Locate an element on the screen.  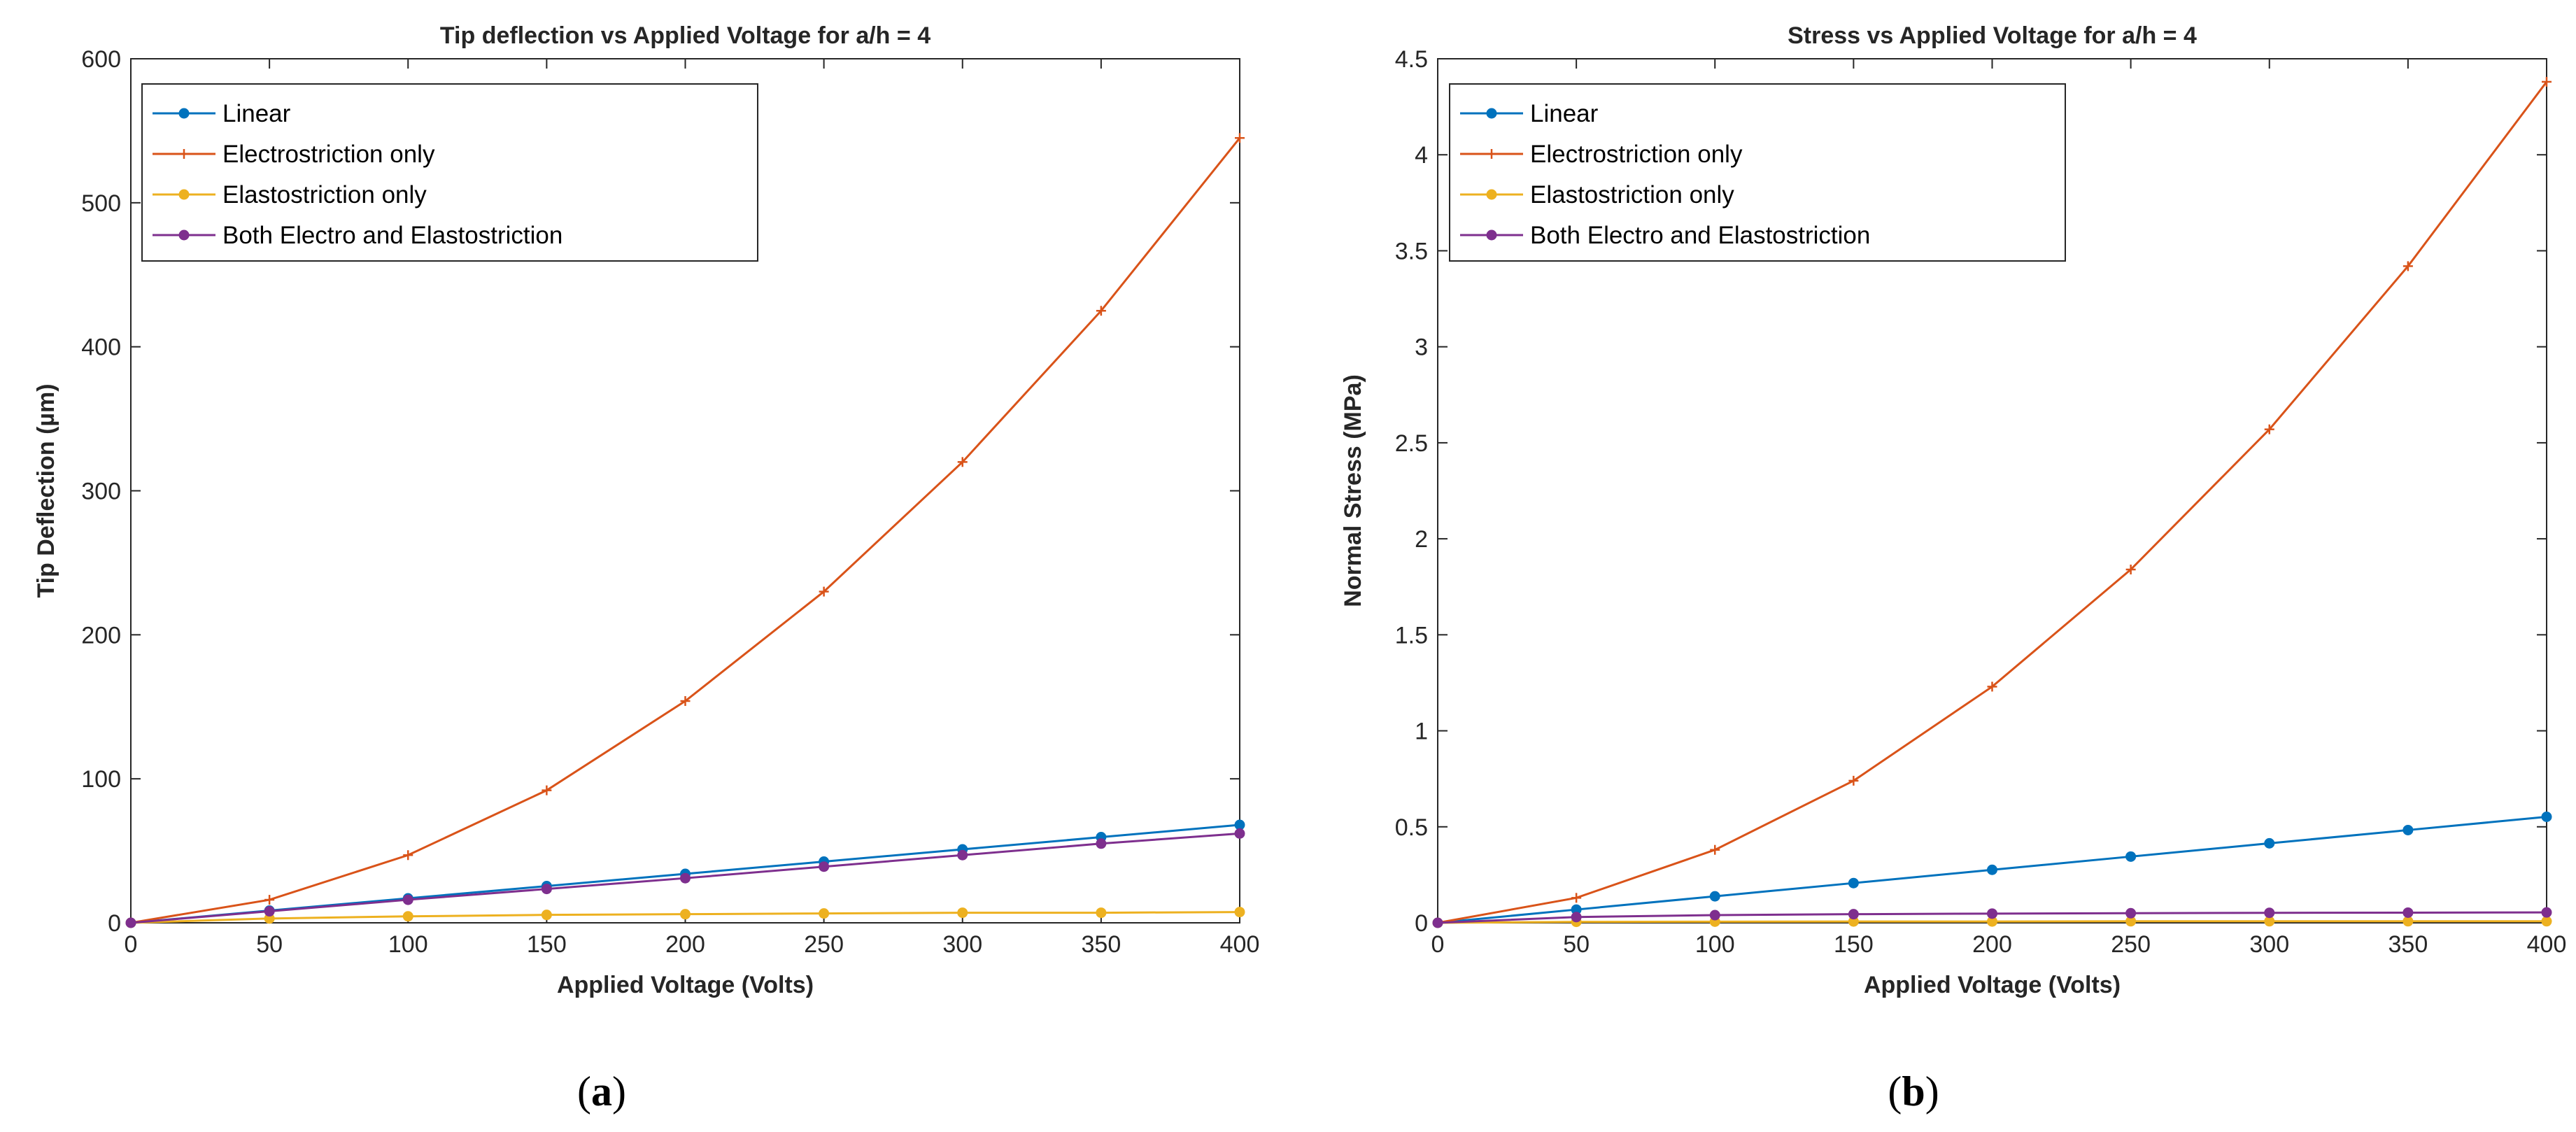
y-tick-label: 300 is located at coordinates (101, 492).